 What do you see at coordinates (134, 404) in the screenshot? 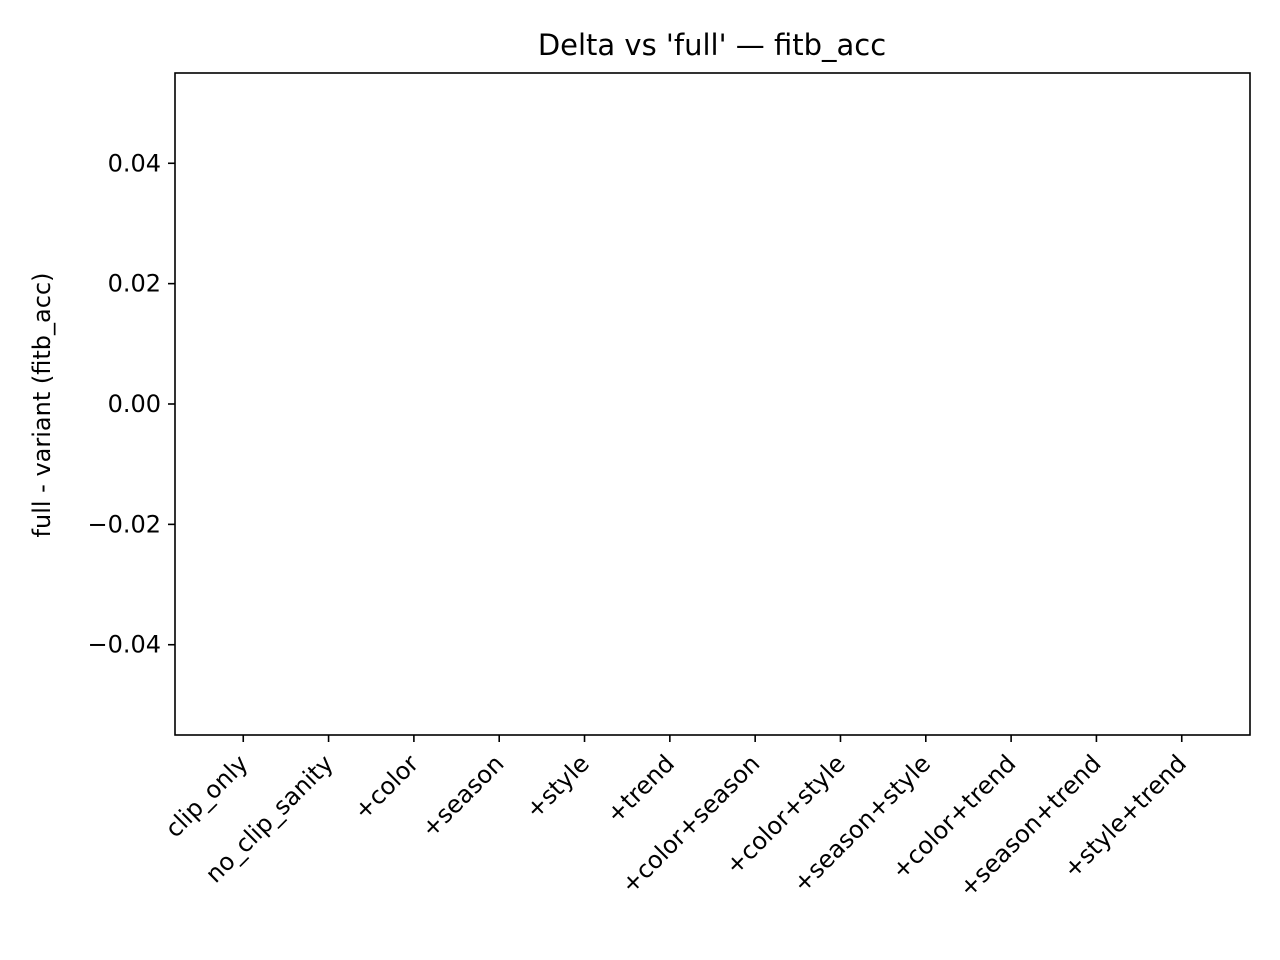
I see `y-tick-label: 0.00` at bounding box center [134, 404].